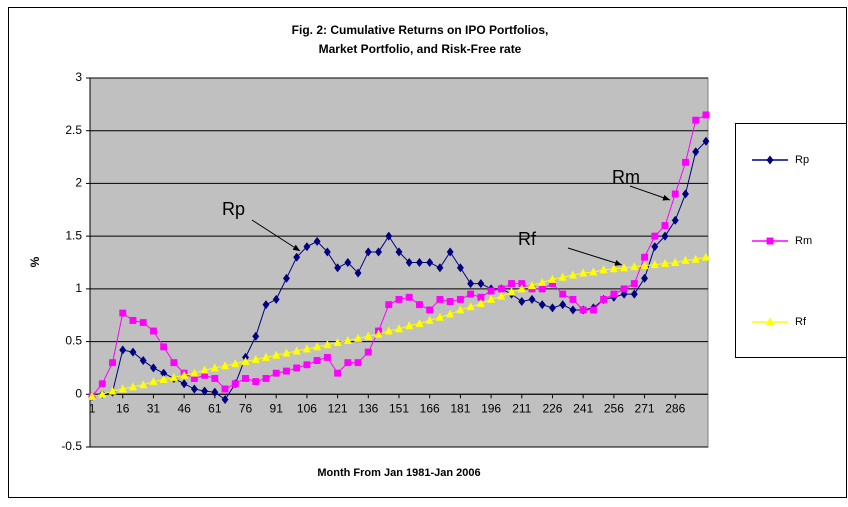 The image size is (848, 507). What do you see at coordinates (801, 322) in the screenshot?
I see `legend-label: Rf` at bounding box center [801, 322].